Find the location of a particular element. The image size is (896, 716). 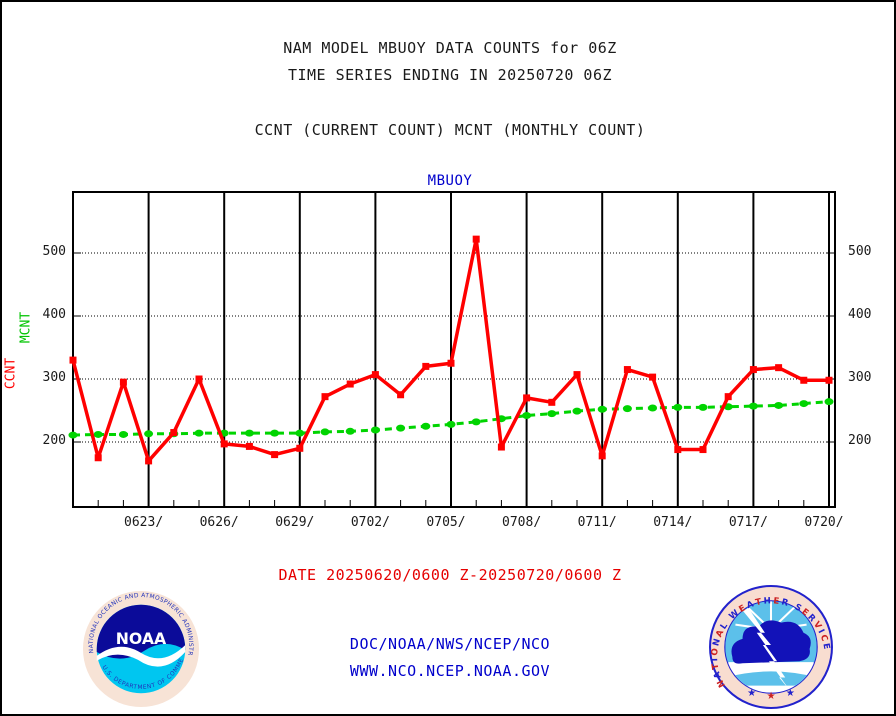

chart-title-line1: NAM MODEL MBUOY DATA COUNTS for 06Z is located at coordinates (450, 48).